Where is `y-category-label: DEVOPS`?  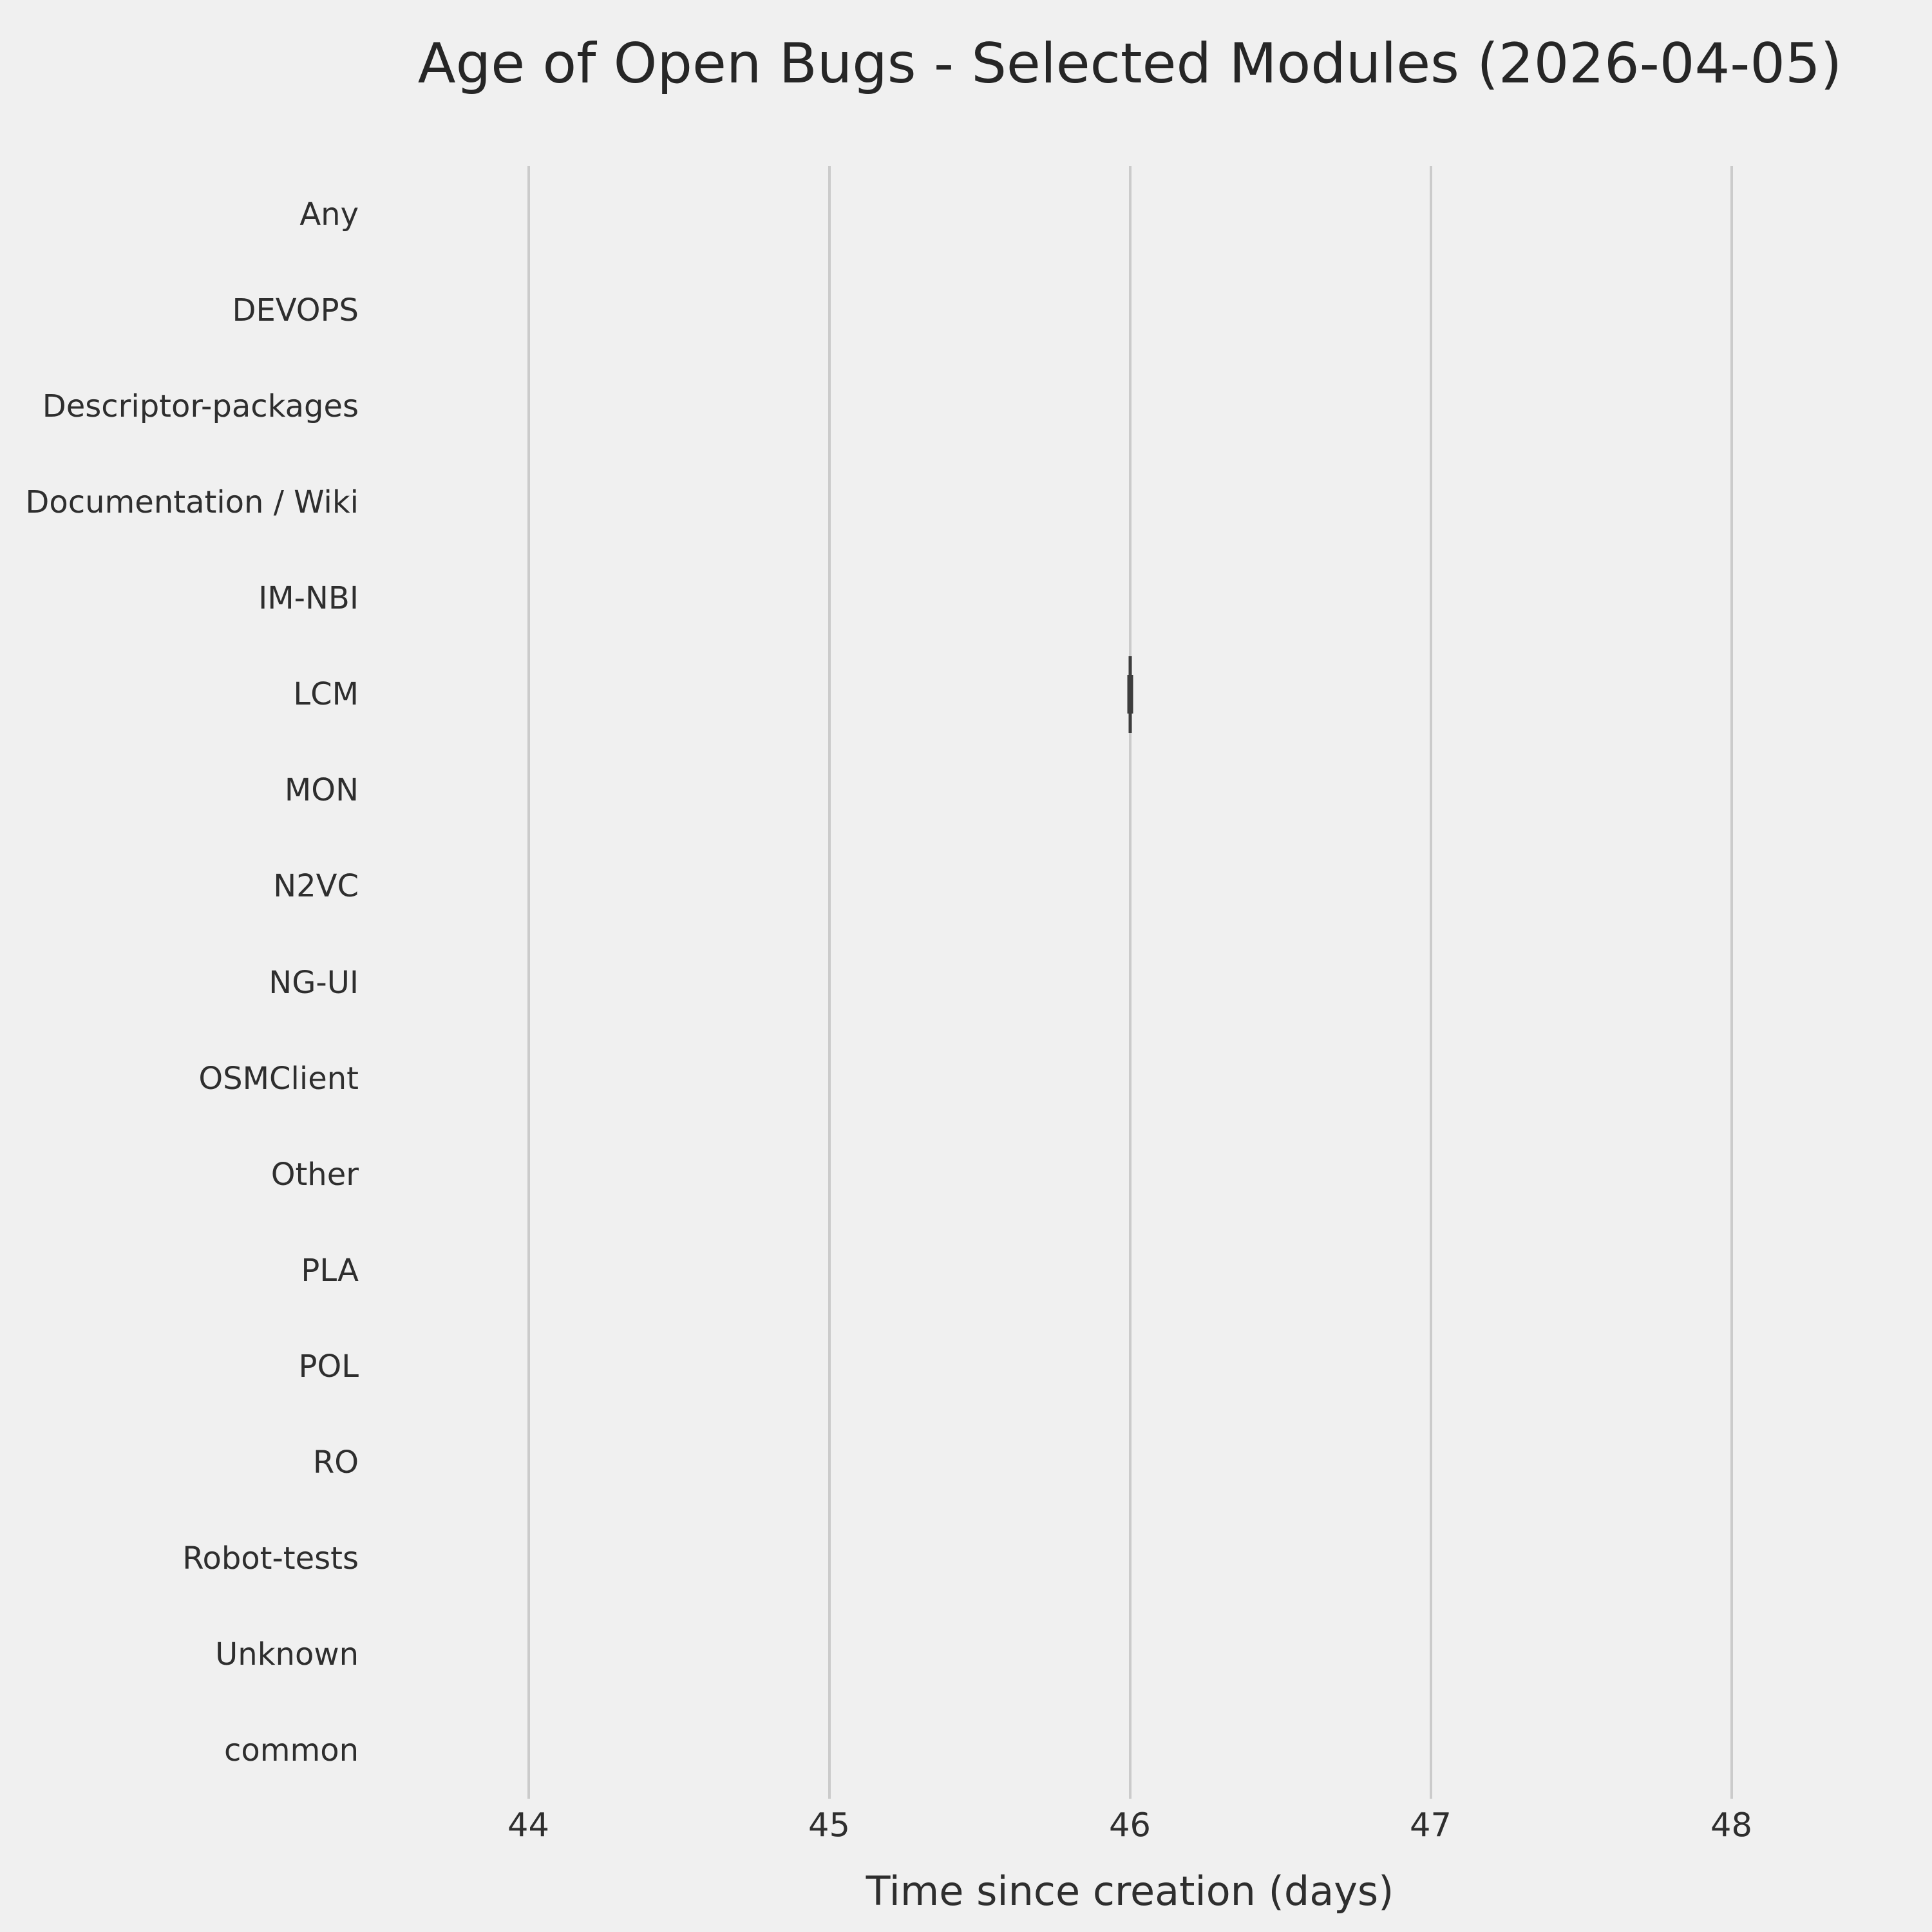 y-category-label: DEVOPS is located at coordinates (295, 310).